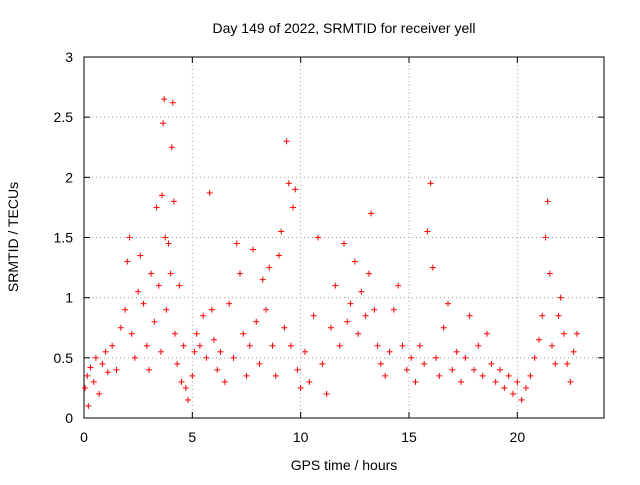 Image resolution: width=640 pixels, height=485 pixels. What do you see at coordinates (13, 237) in the screenshot?
I see `y-axis-label: SRMTID / TECUs` at bounding box center [13, 237].